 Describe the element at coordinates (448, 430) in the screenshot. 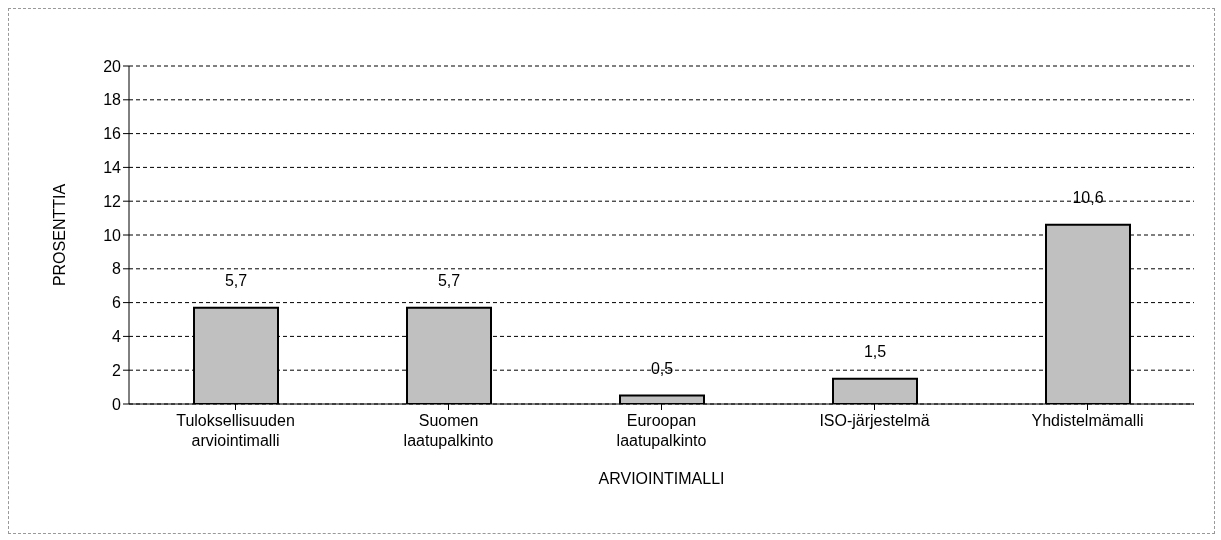

I see `x-tick-label: Suomen laatupalkinto` at that location.